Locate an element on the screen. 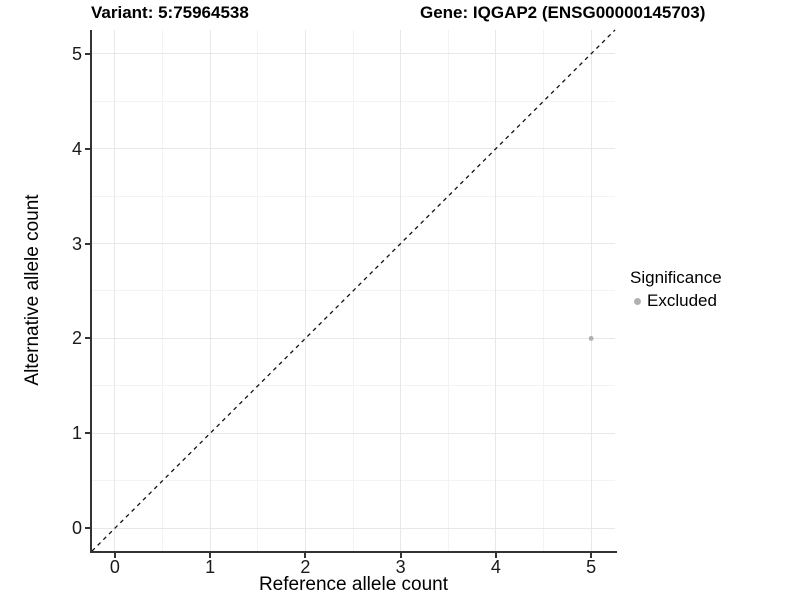  x-tick-label: 1 is located at coordinates (210, 567).